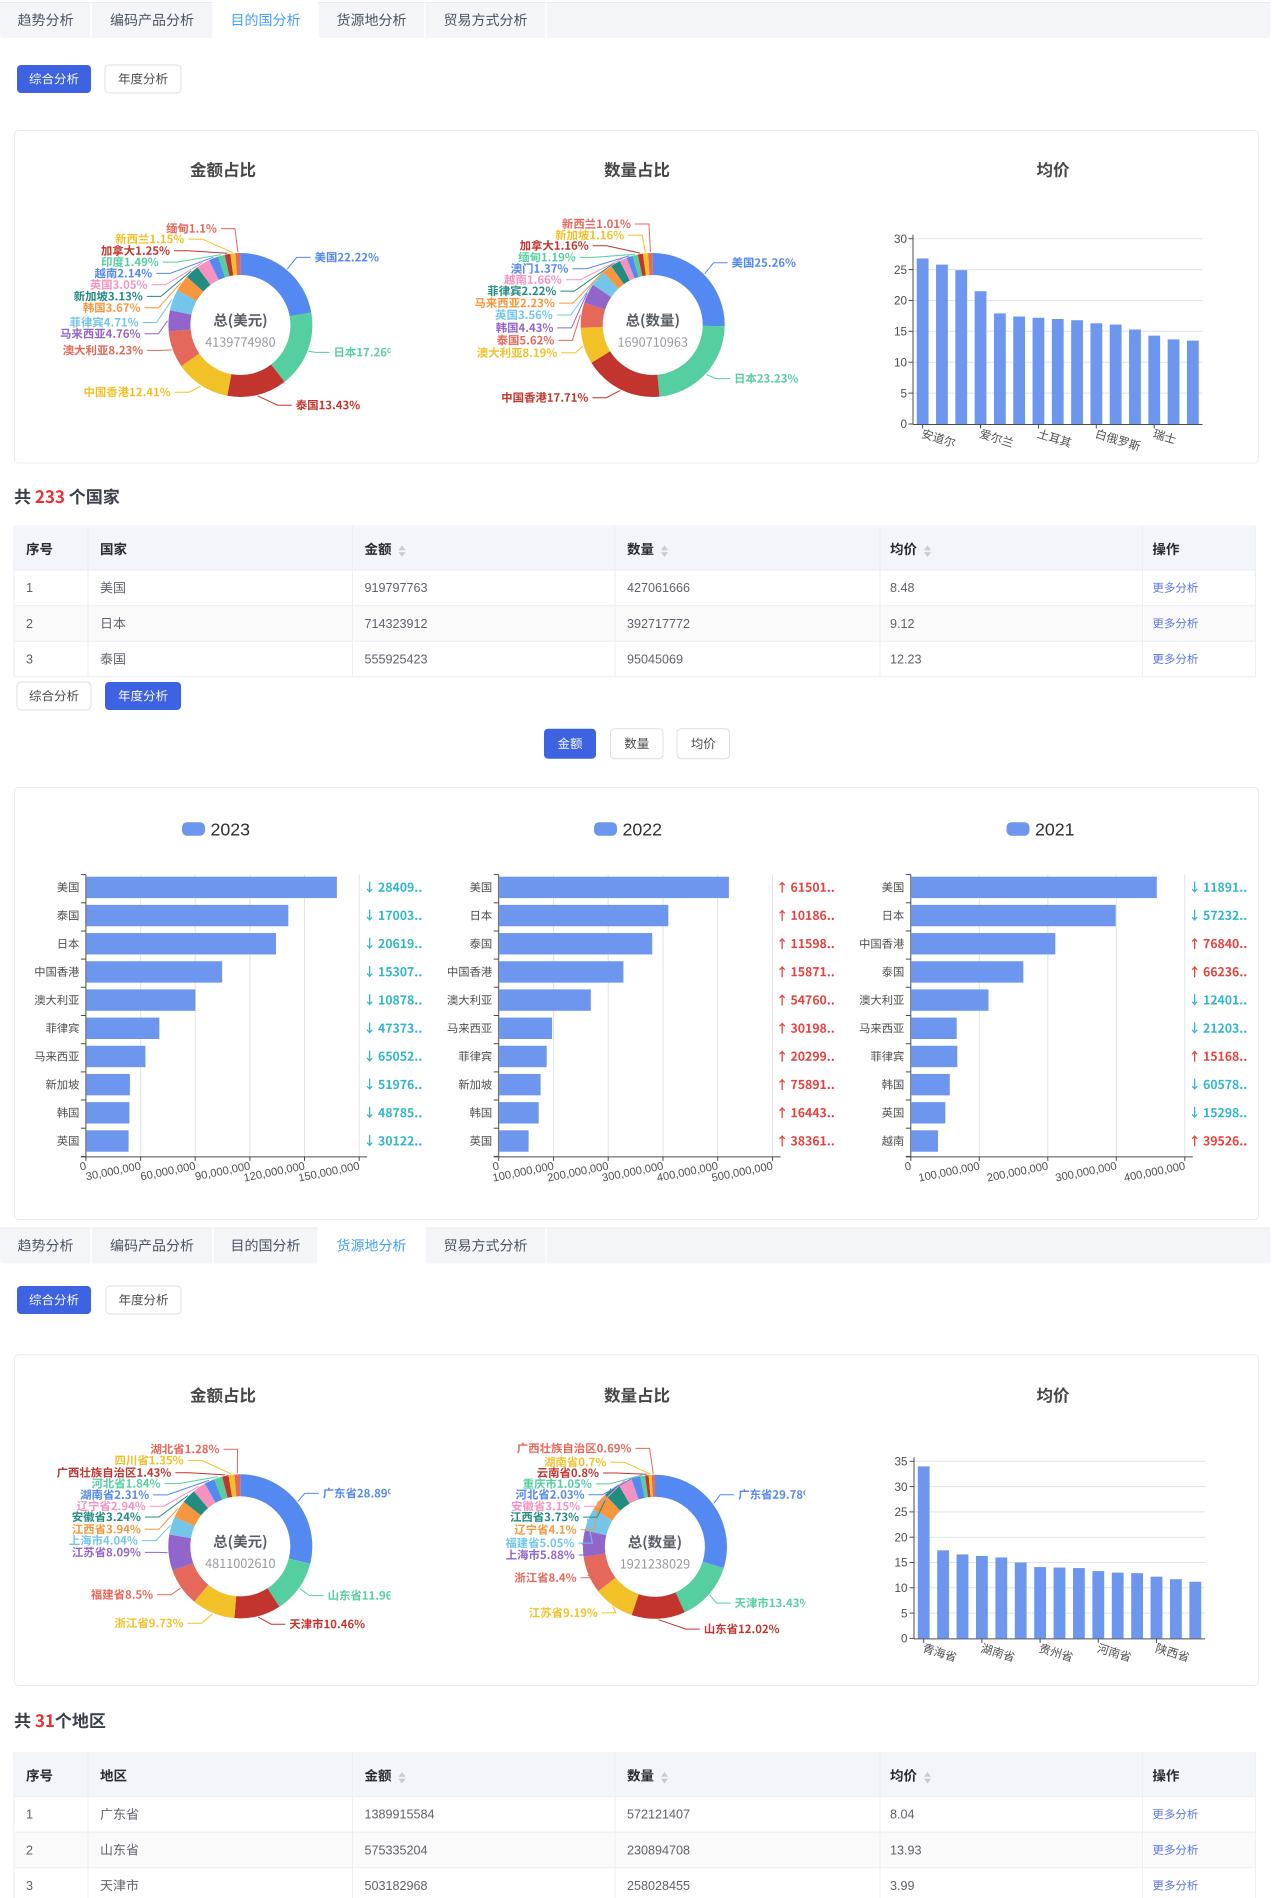  What do you see at coordinates (658, 1815) in the screenshot?
I see `svg-text: 572121407` at bounding box center [658, 1815].